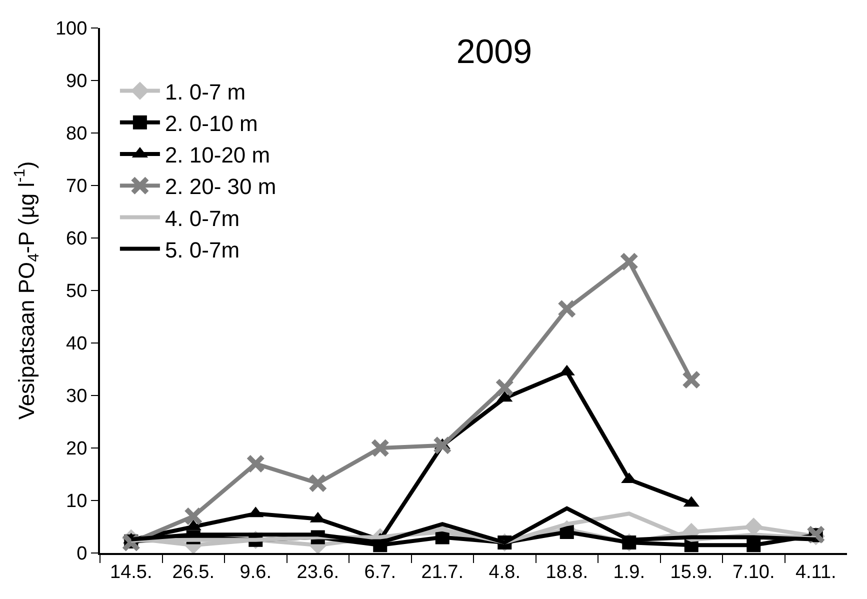 This screenshot has width=867, height=599. Describe the element at coordinates (629, 572) in the screenshot. I see `x-tick-label: 1.9.` at that location.